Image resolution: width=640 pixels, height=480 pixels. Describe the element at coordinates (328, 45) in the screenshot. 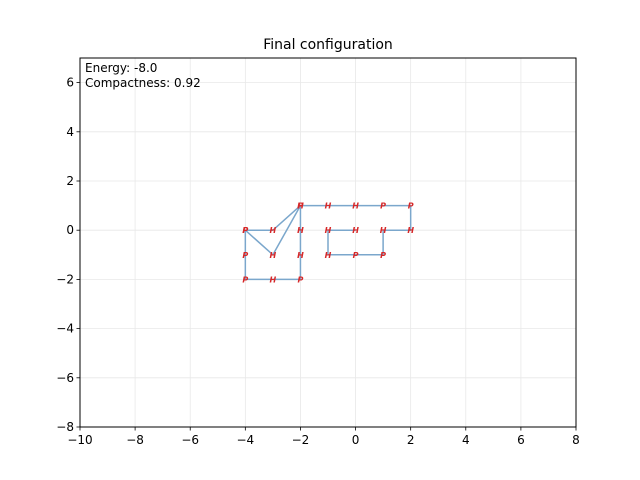

I see `chart-title: Final configuration` at that location.